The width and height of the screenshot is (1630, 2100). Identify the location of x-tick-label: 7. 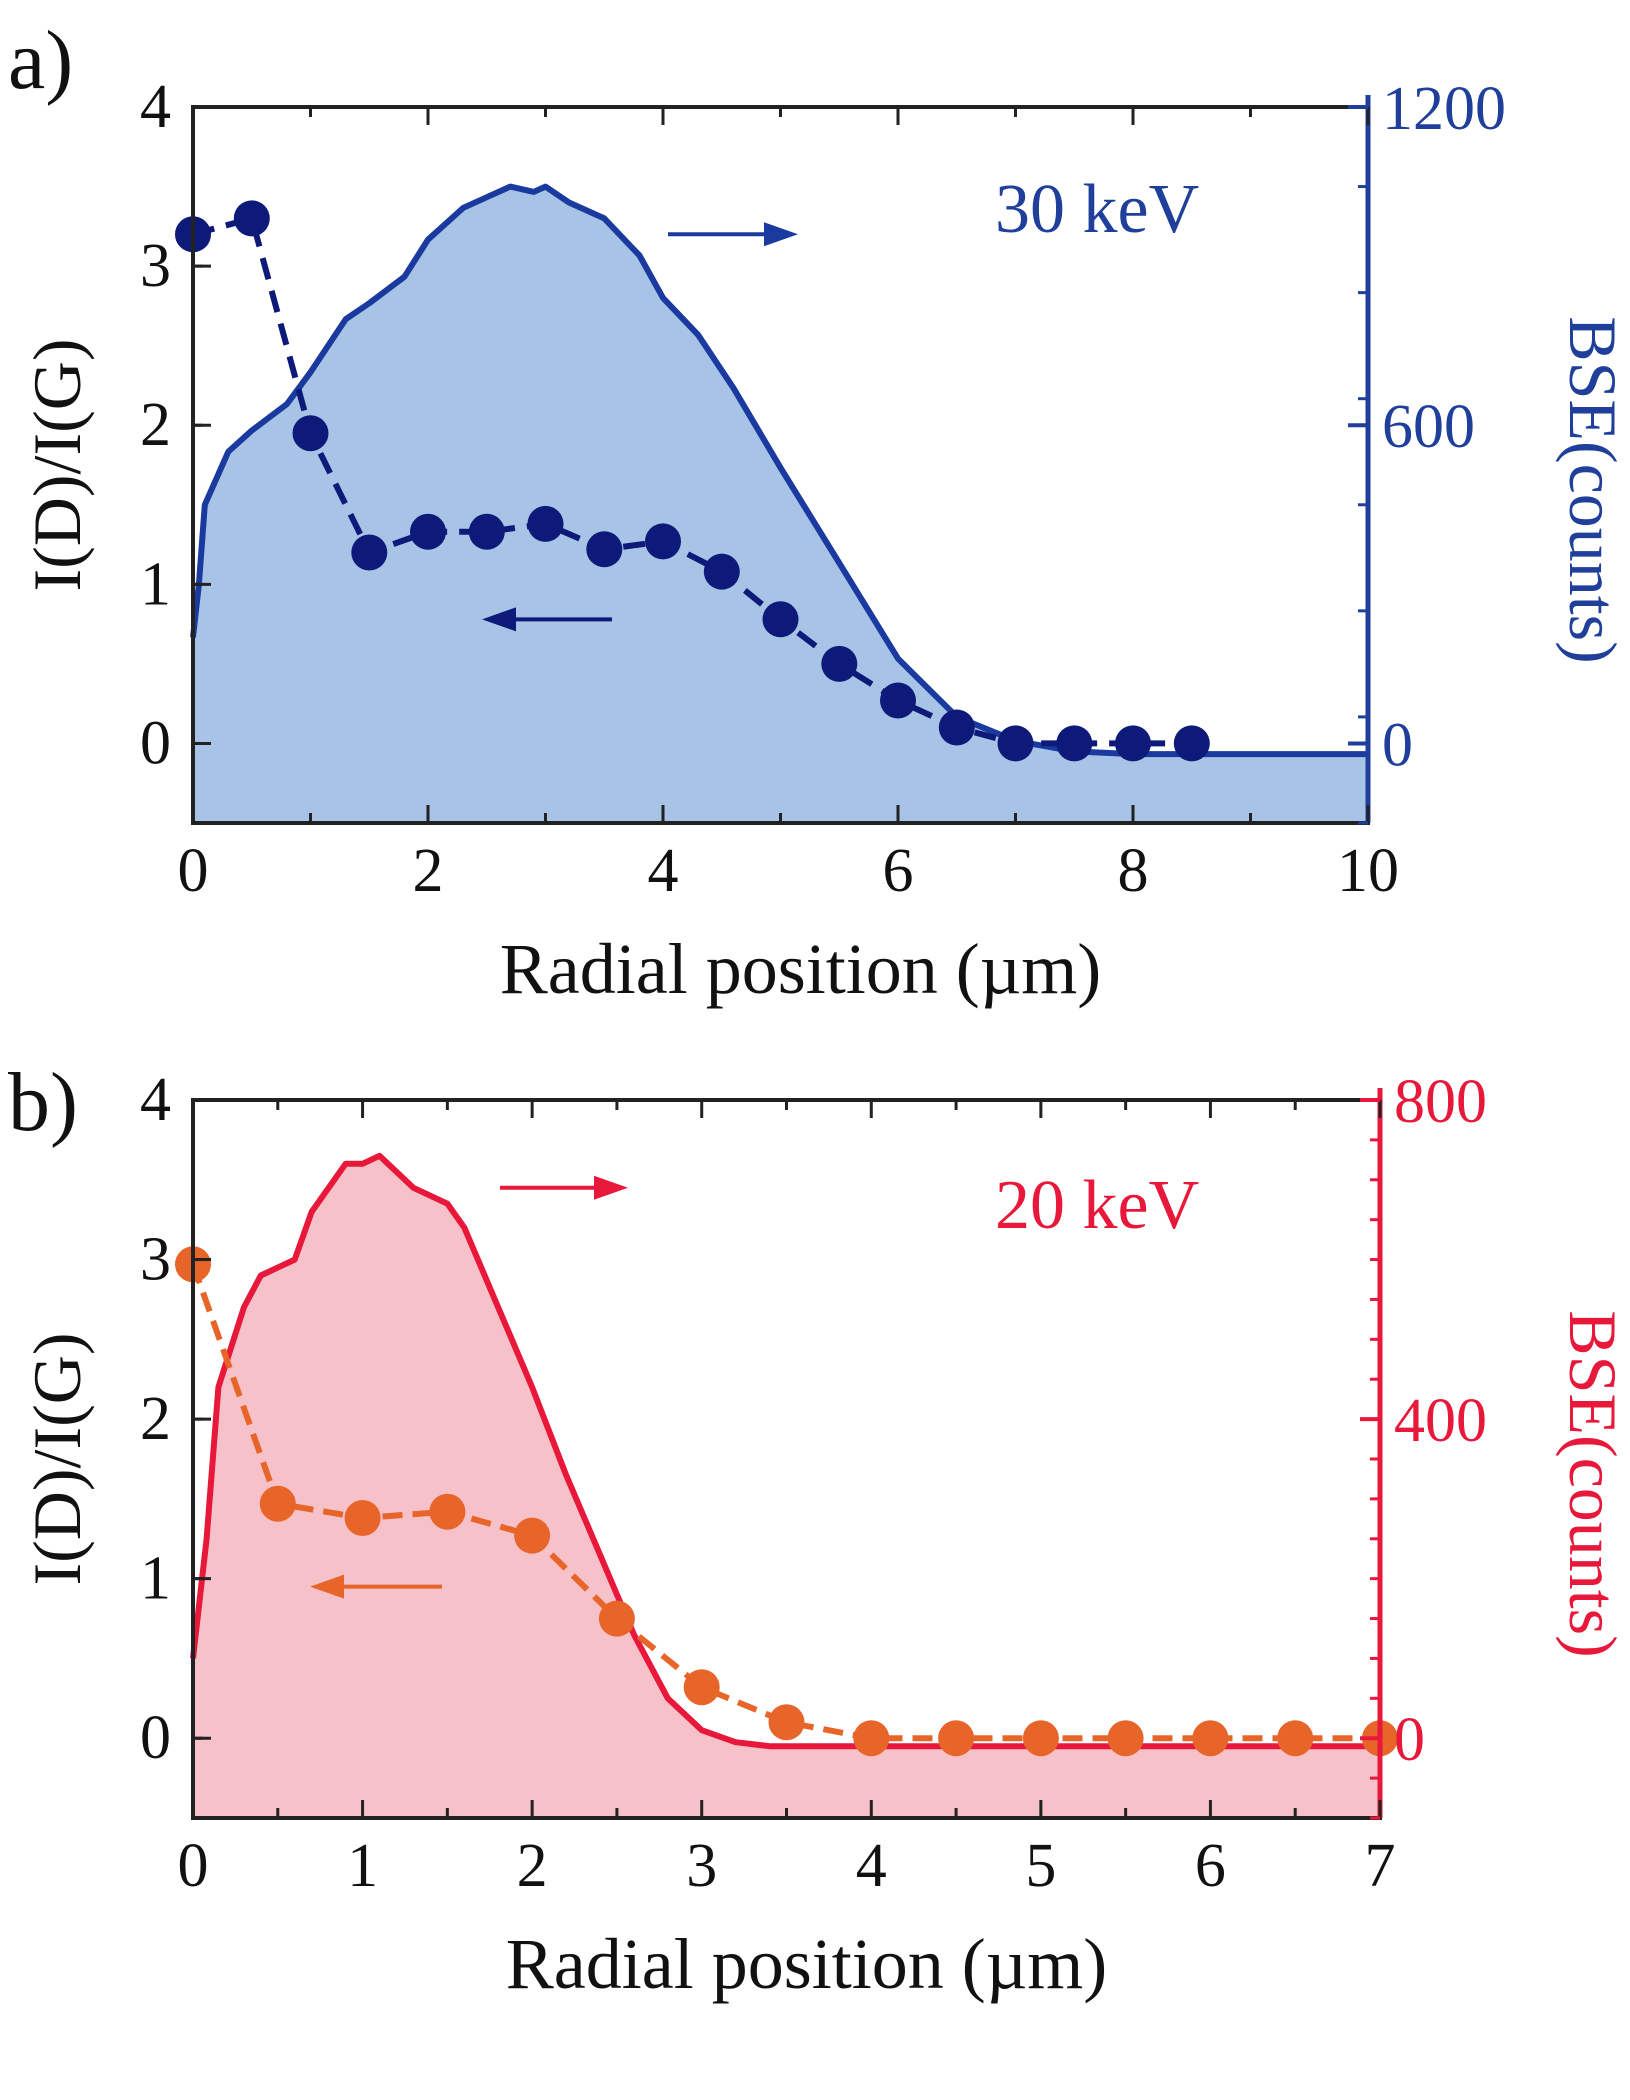
(1380, 1866).